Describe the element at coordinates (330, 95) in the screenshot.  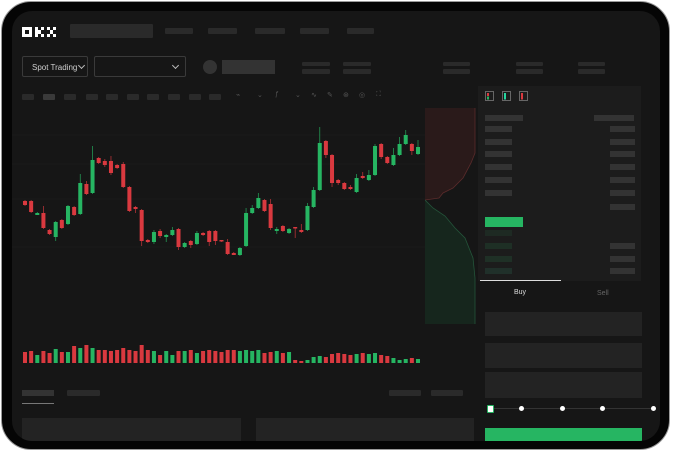
I see `pencil-icon: ✎` at that location.